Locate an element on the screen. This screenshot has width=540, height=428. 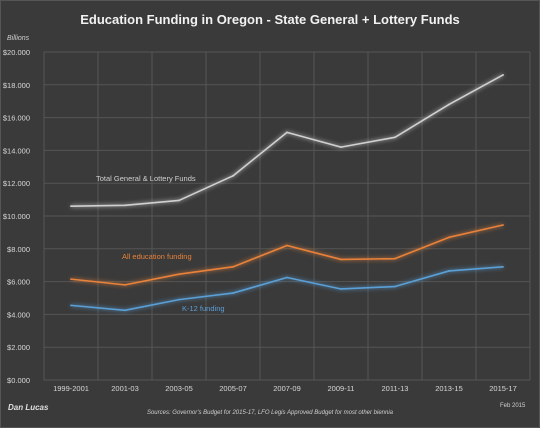
y-axis-units-label: Billions is located at coordinates (18, 38).